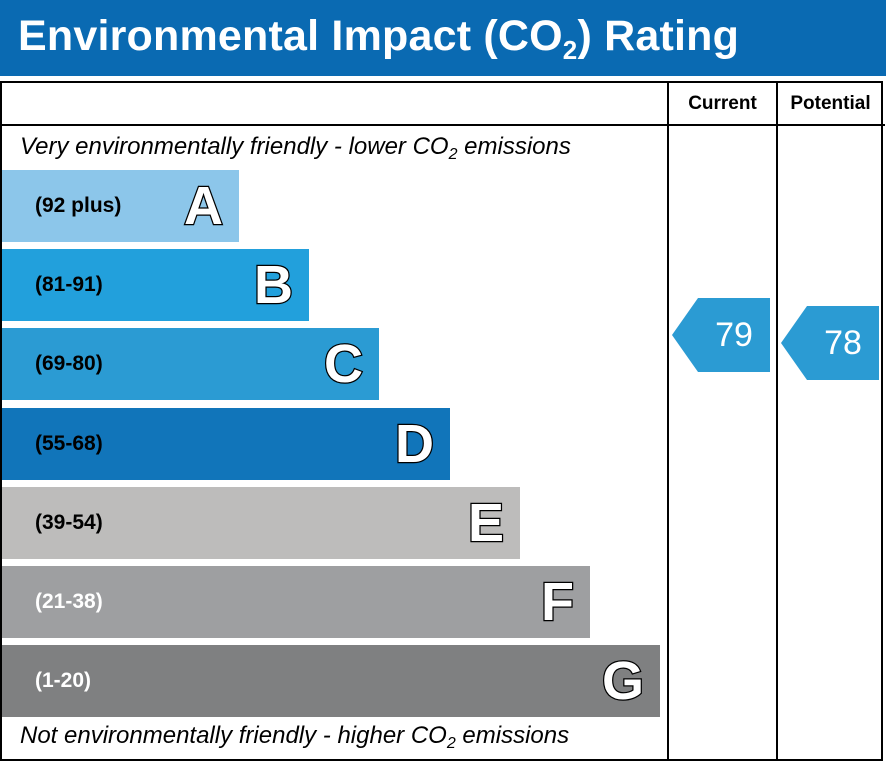 This screenshot has height=764, width=886. Describe the element at coordinates (290, 36) in the screenshot. I see `title-text: Environmental Impact (CO` at that location.